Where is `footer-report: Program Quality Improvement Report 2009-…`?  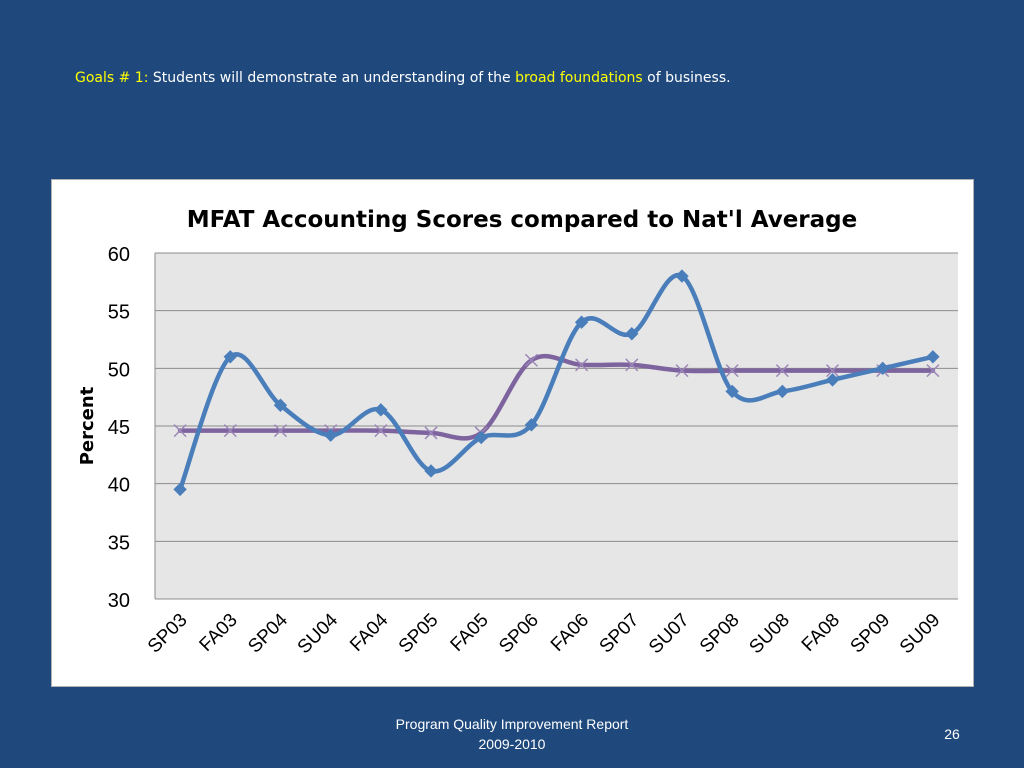 footer-report: Program Quality Improvement Report 2009-… is located at coordinates (512, 734).